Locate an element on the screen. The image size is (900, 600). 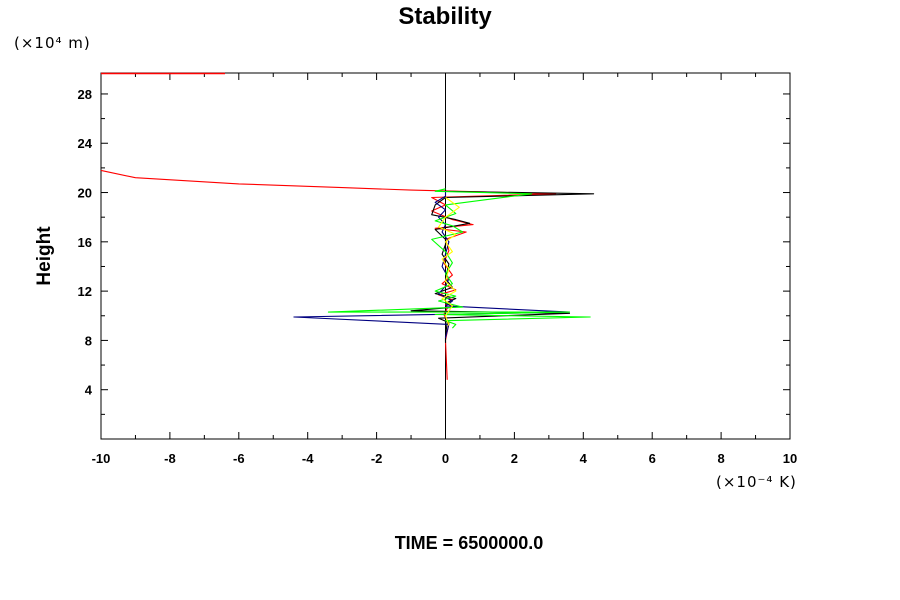
x-tick-label: -6 is located at coordinates (239, 458).